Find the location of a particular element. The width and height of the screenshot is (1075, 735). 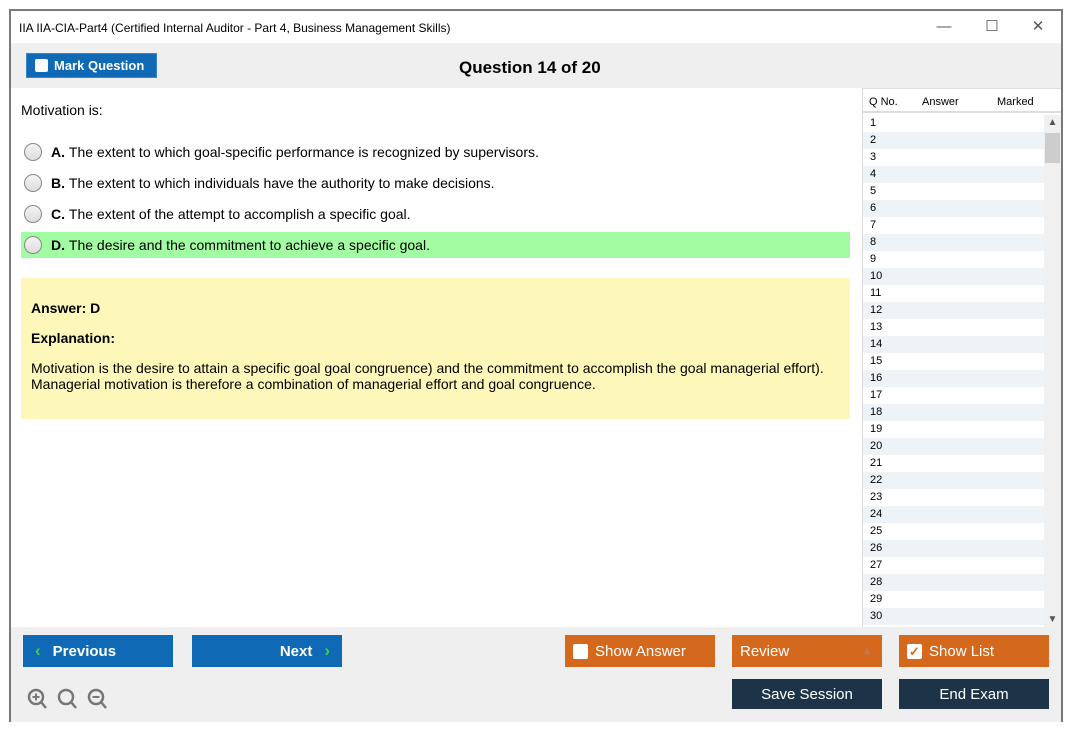

header-answer: Answer is located at coordinates (940, 102).